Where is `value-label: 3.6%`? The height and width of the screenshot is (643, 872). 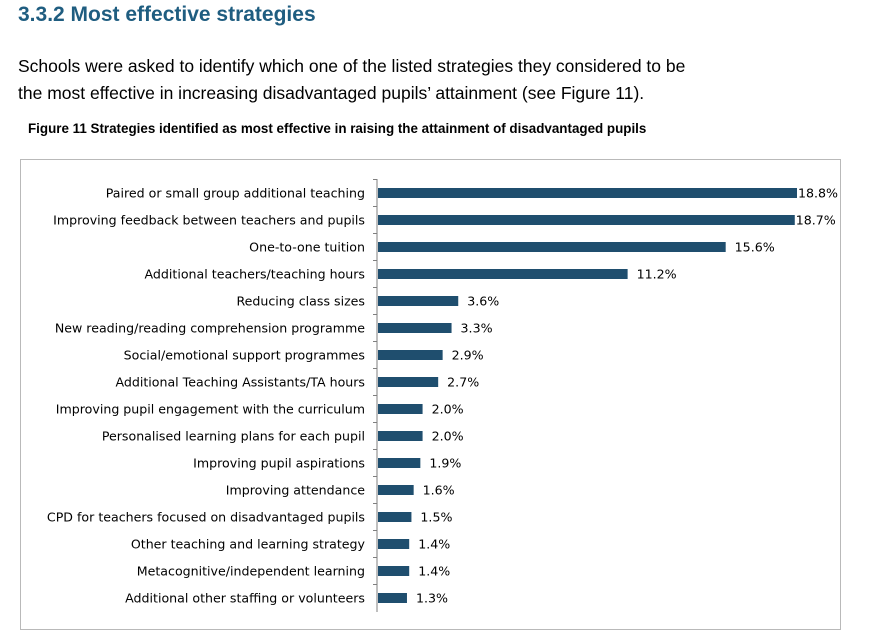 value-label: 3.6% is located at coordinates (483, 301).